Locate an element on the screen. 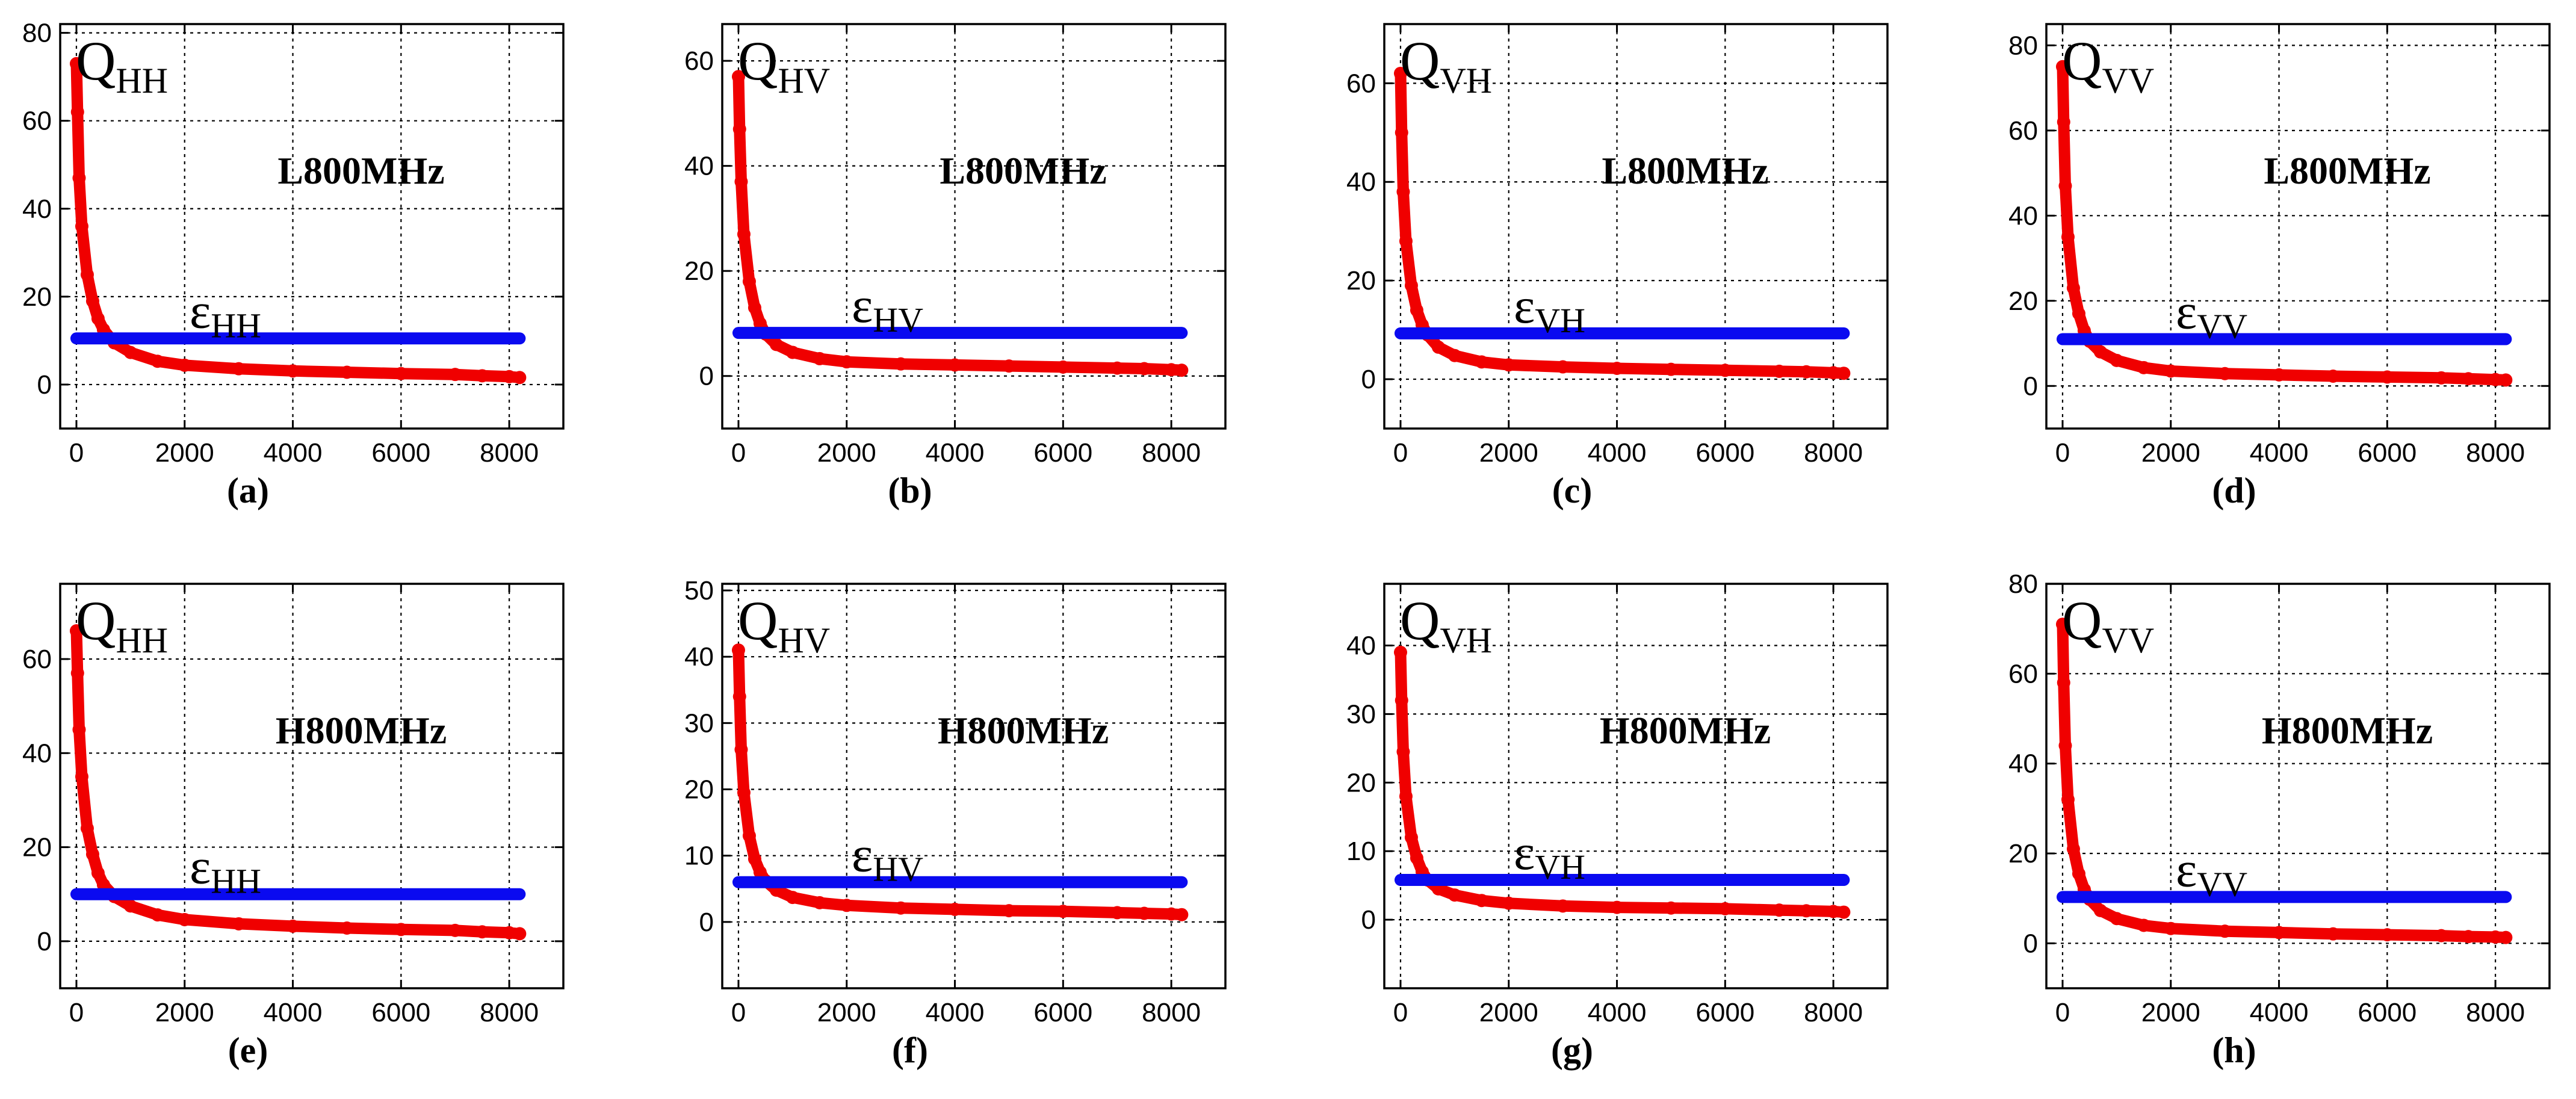 Image resolution: width=2576 pixels, height=1099 pixels. frequency-annotation: L800MHz is located at coordinates (360, 170).